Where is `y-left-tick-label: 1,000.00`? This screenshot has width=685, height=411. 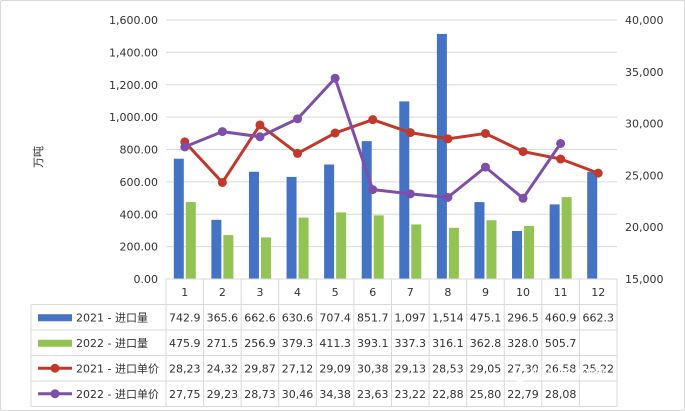 y-left-tick-label: 1,000.00 is located at coordinates (133, 117).